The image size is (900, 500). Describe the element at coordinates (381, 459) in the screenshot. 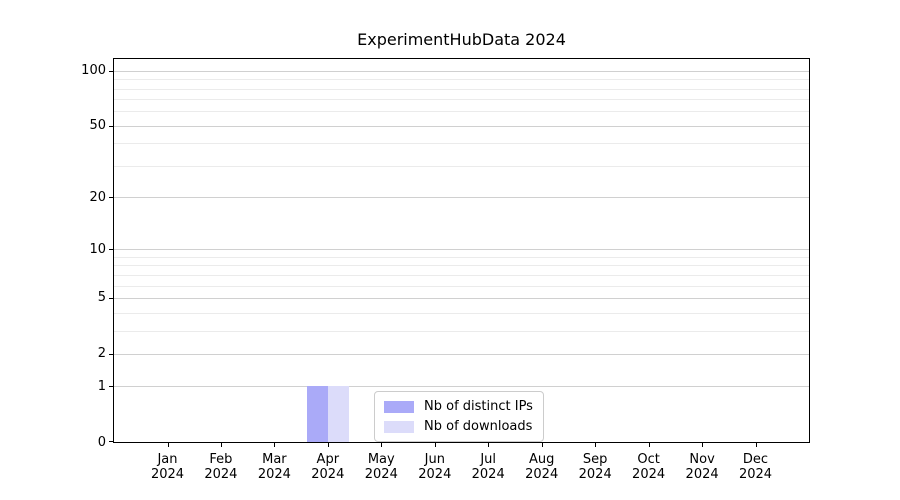

I see `x-label-month-may: May` at that location.